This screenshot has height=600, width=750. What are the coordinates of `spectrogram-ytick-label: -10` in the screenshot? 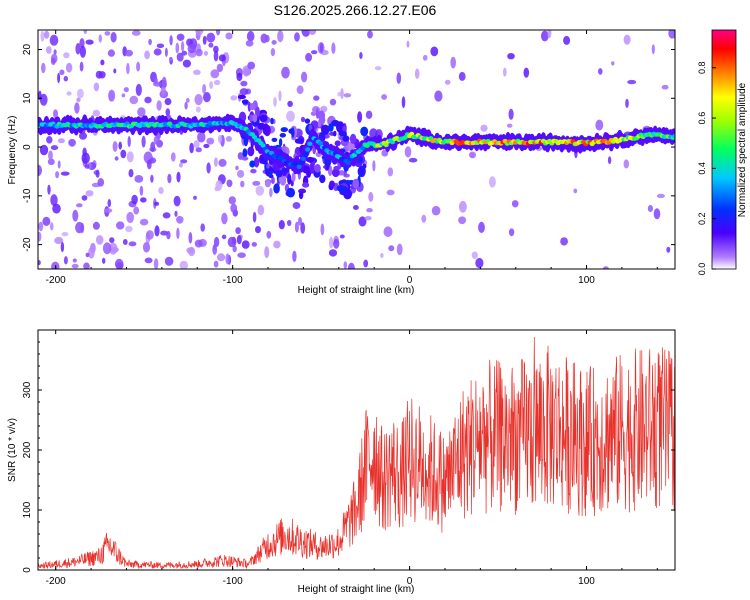 It's located at (27, 195).